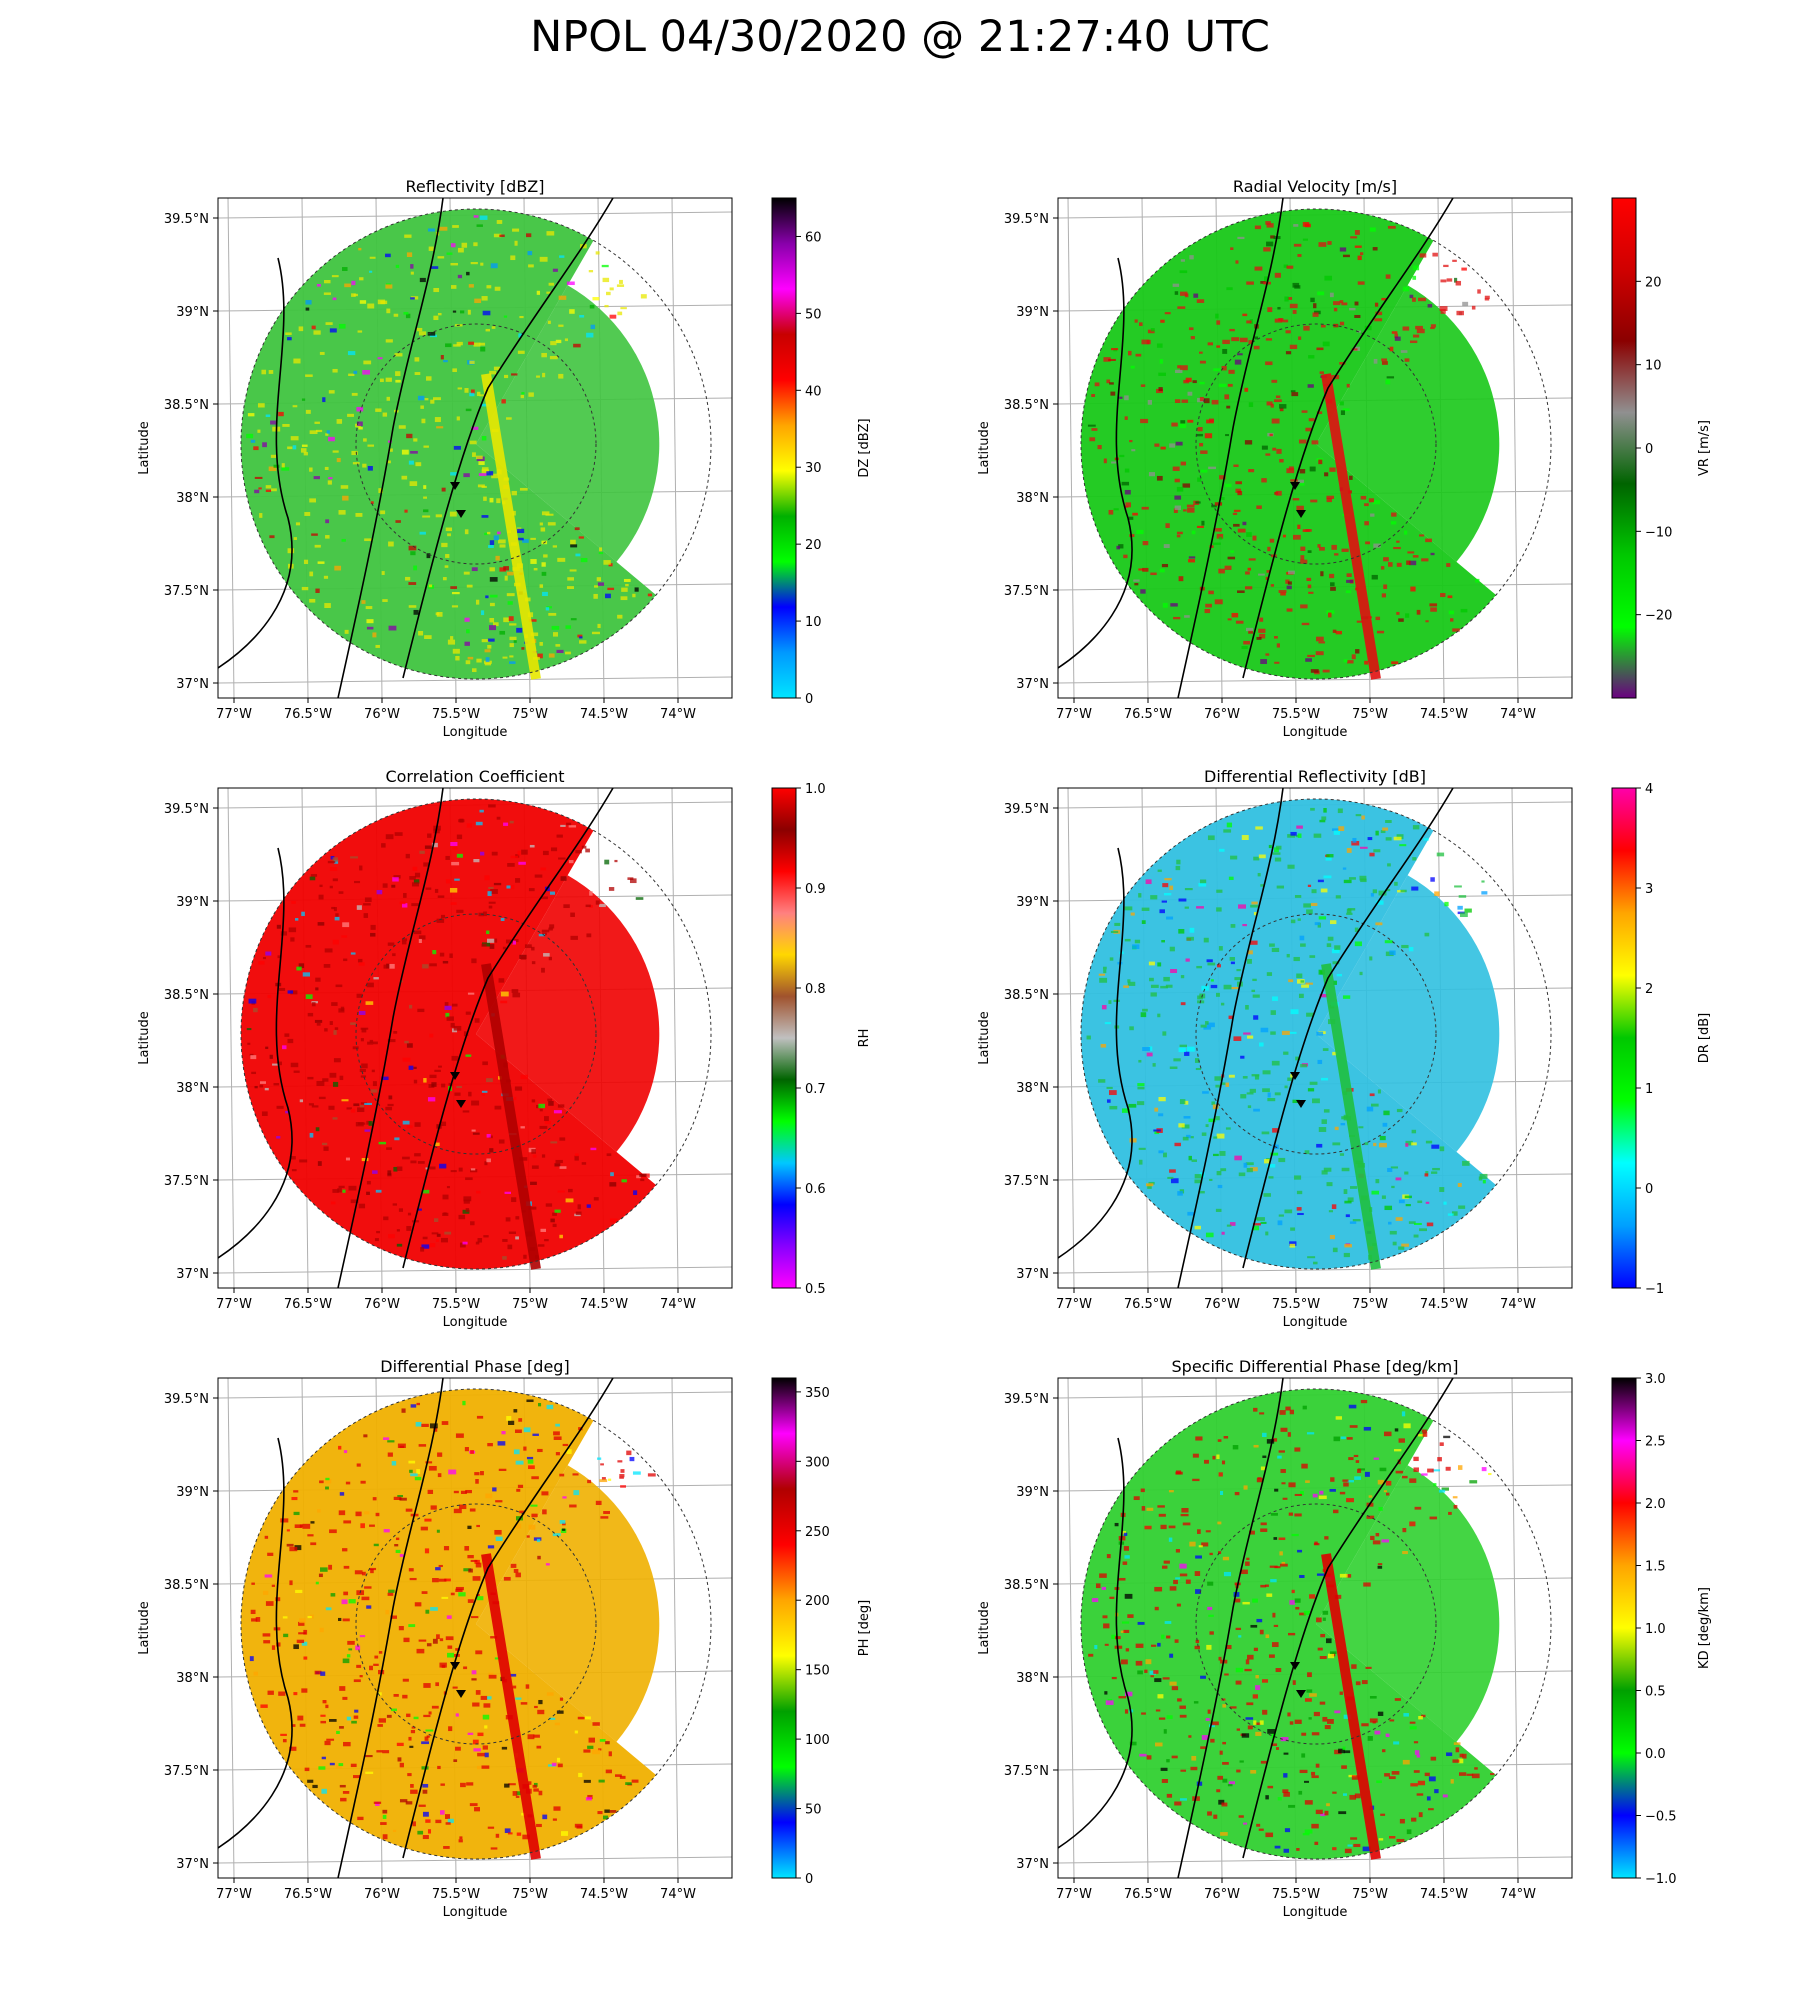  I want to click on ytick-label: 37°N, so click(192, 684).